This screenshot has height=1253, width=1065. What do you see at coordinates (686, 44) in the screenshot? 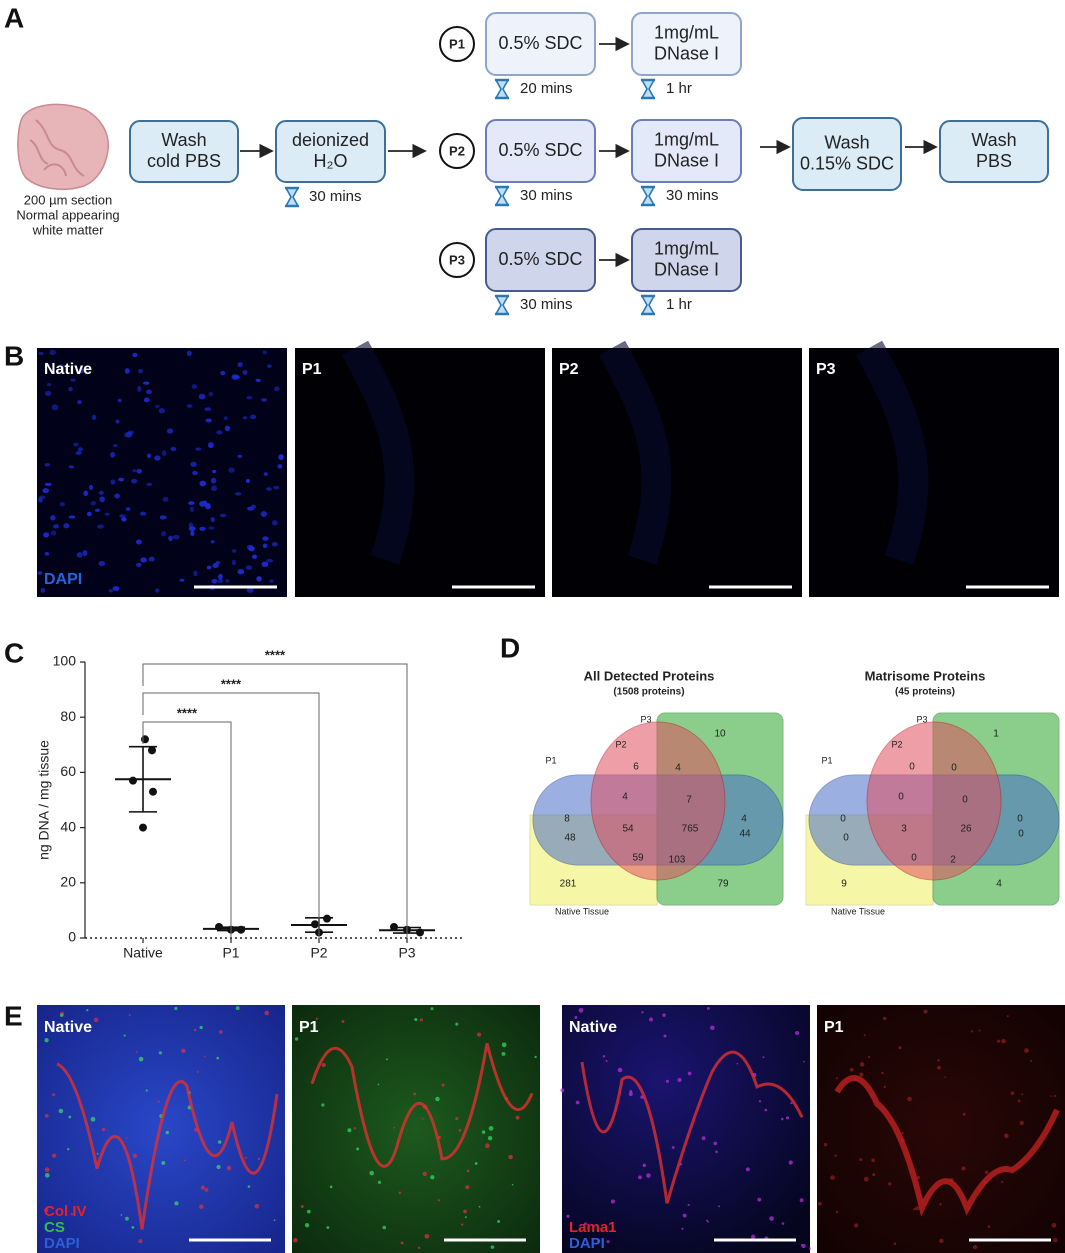
I see `step-box` at bounding box center [686, 44].